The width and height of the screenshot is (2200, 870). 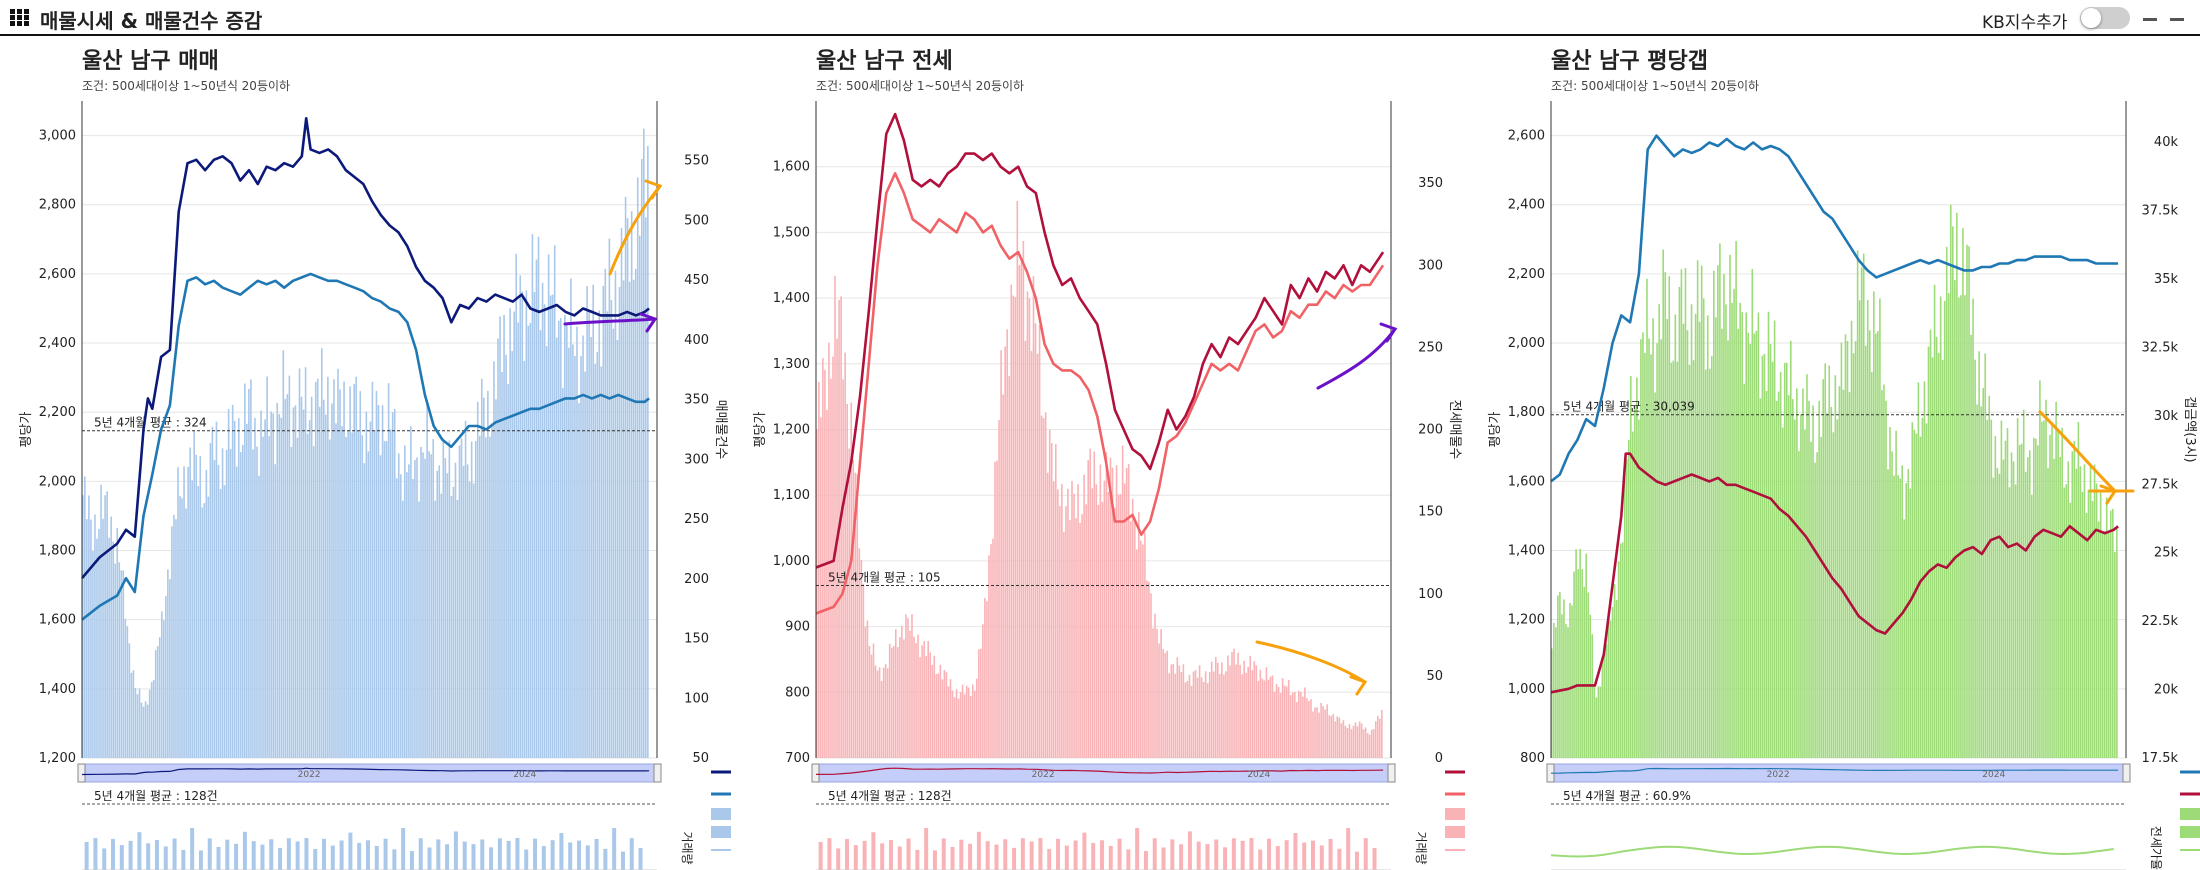 What do you see at coordinates (797, 627) in the screenshot?
I see `y-tick-label: 900` at bounding box center [797, 627].